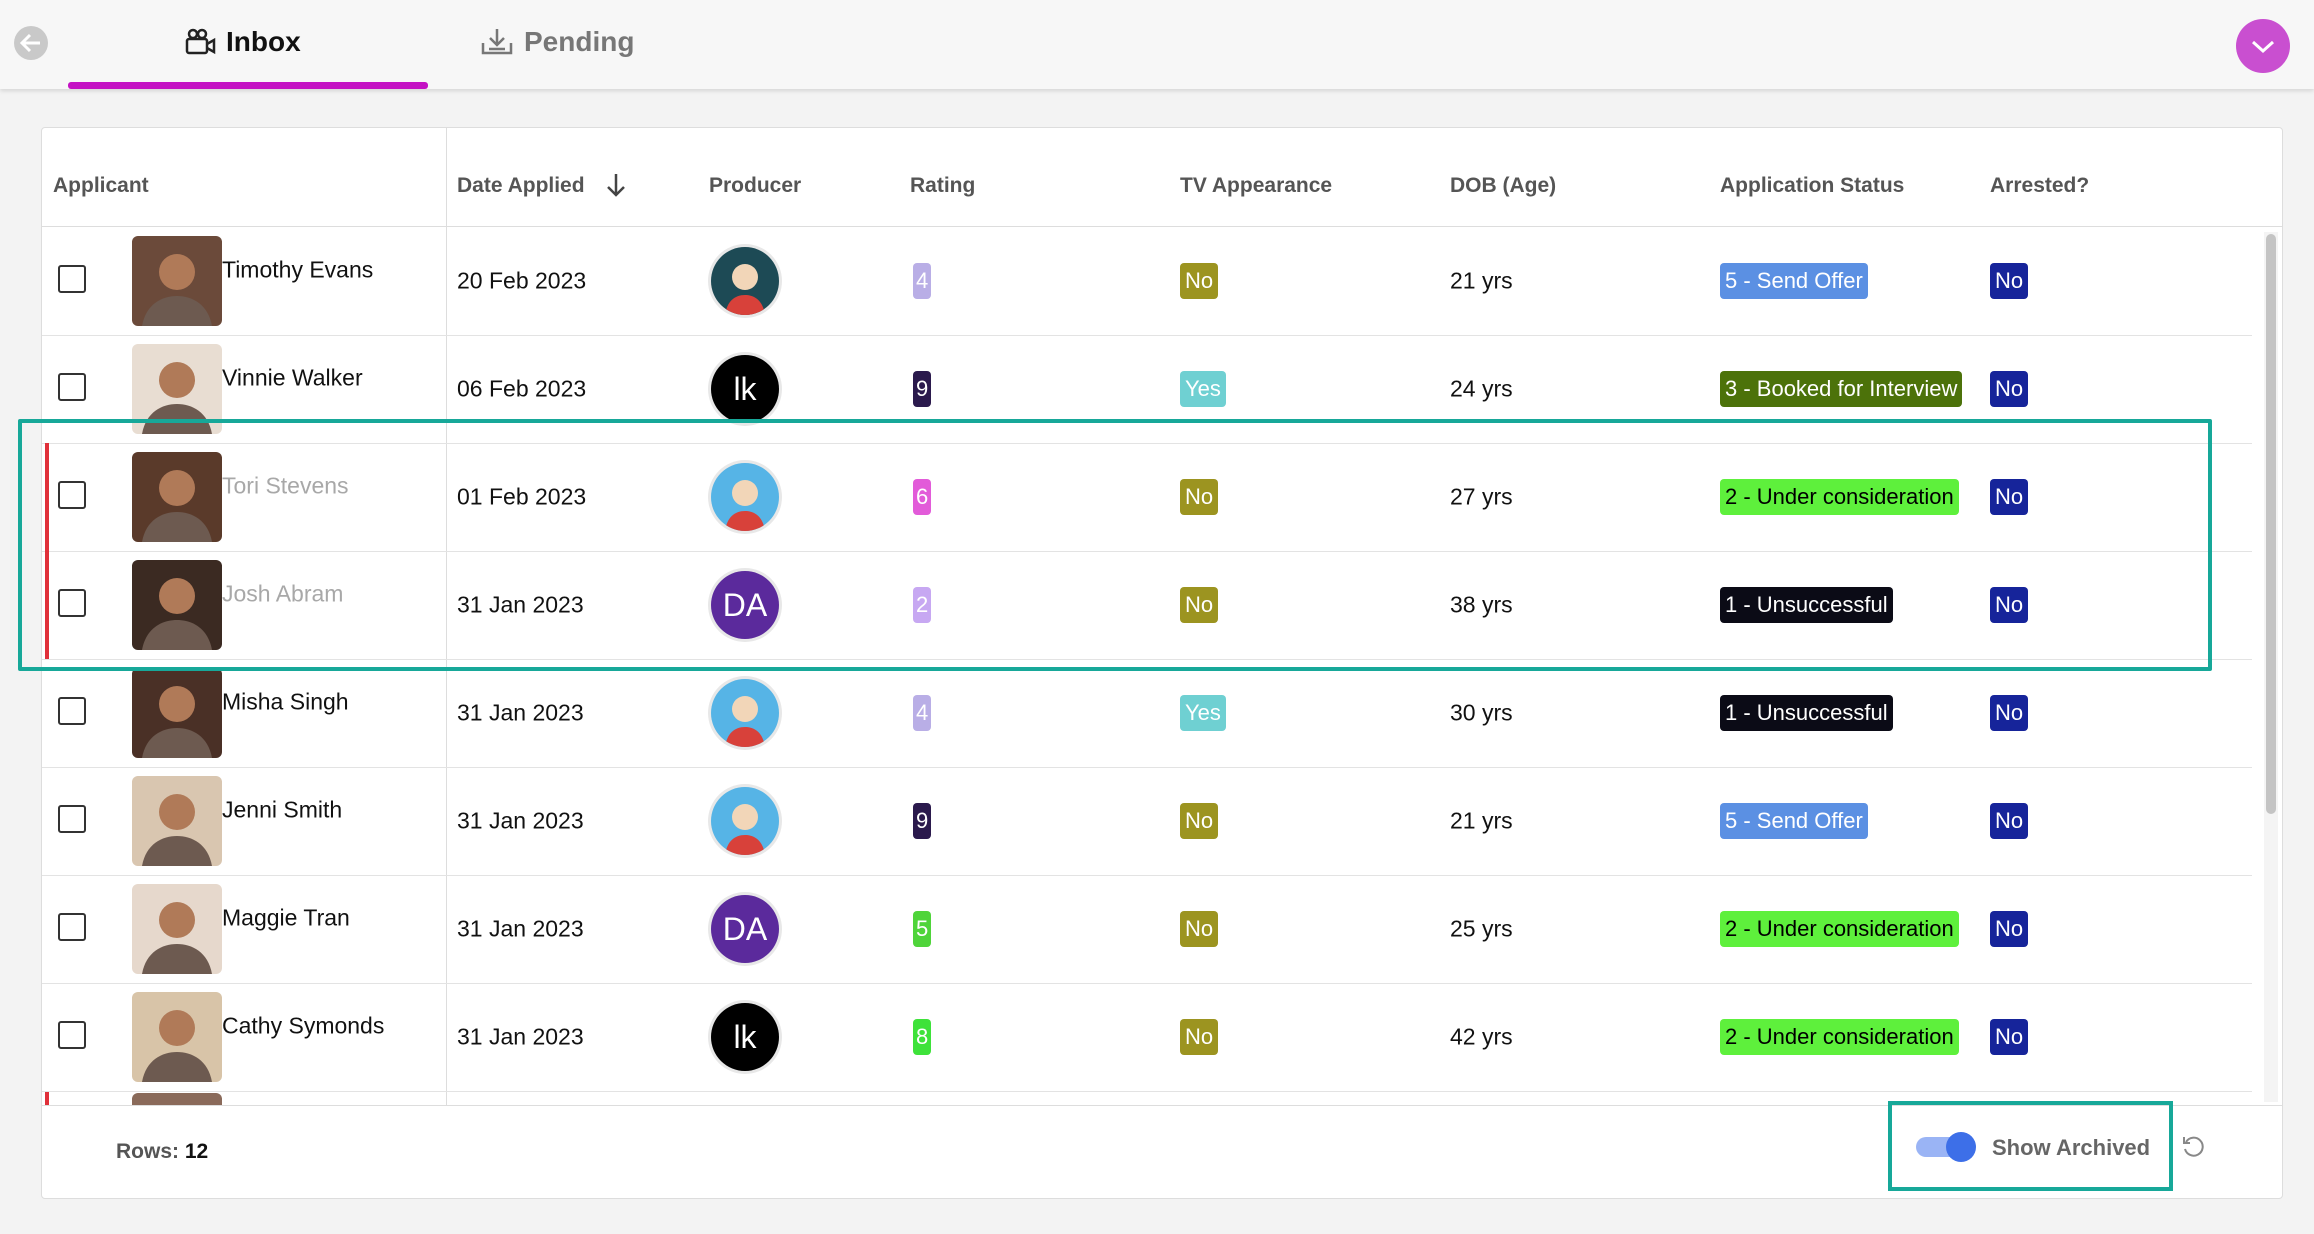  What do you see at coordinates (922, 1037) in the screenshot?
I see `rating-badge: 8` at bounding box center [922, 1037].